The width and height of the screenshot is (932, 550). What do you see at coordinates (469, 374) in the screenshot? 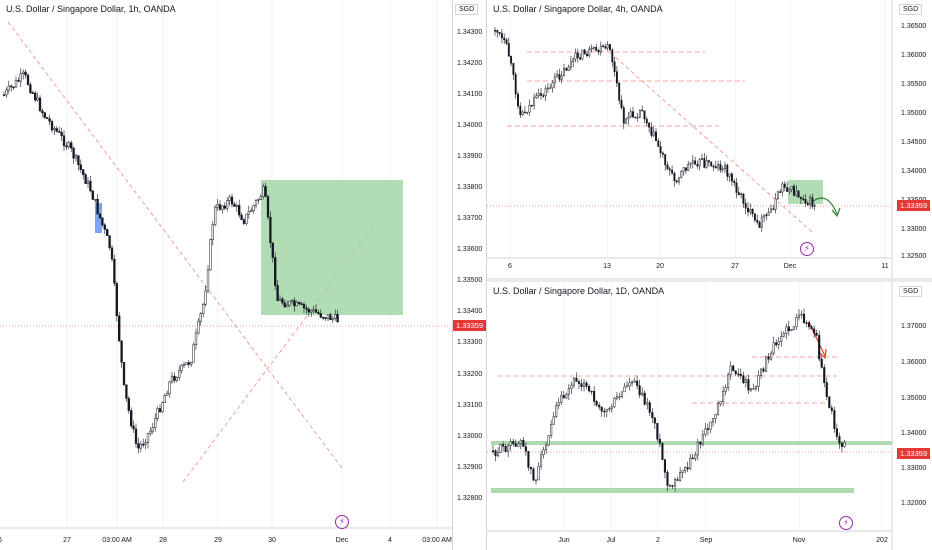
I see `y-axis-tick-label: 1.33200` at bounding box center [469, 374].